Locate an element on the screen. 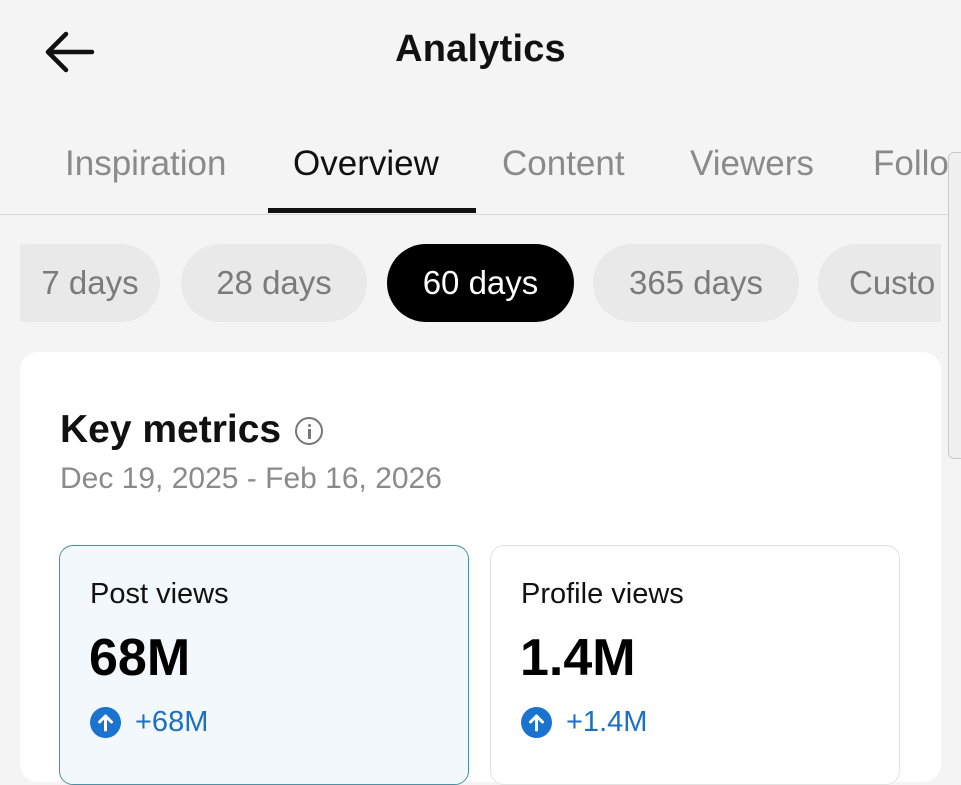 The image size is (961, 785). metric-change: +68M is located at coordinates (149, 722).